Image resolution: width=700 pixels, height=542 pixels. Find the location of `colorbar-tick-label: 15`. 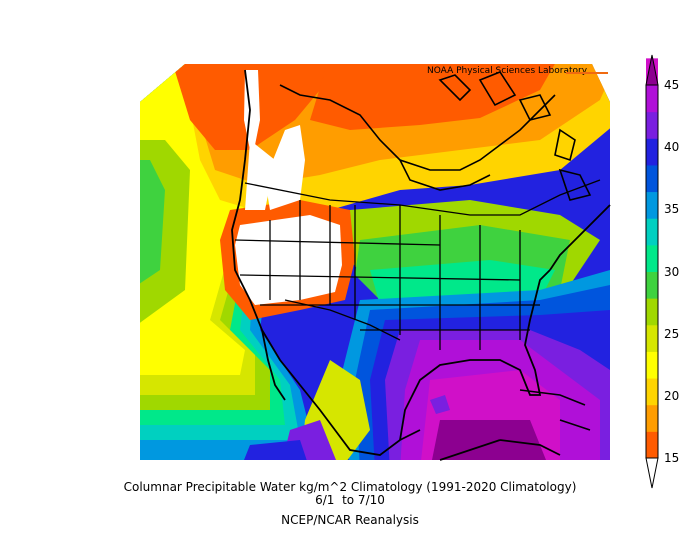

colorbar-tick-label: 15 is located at coordinates (672, 458).